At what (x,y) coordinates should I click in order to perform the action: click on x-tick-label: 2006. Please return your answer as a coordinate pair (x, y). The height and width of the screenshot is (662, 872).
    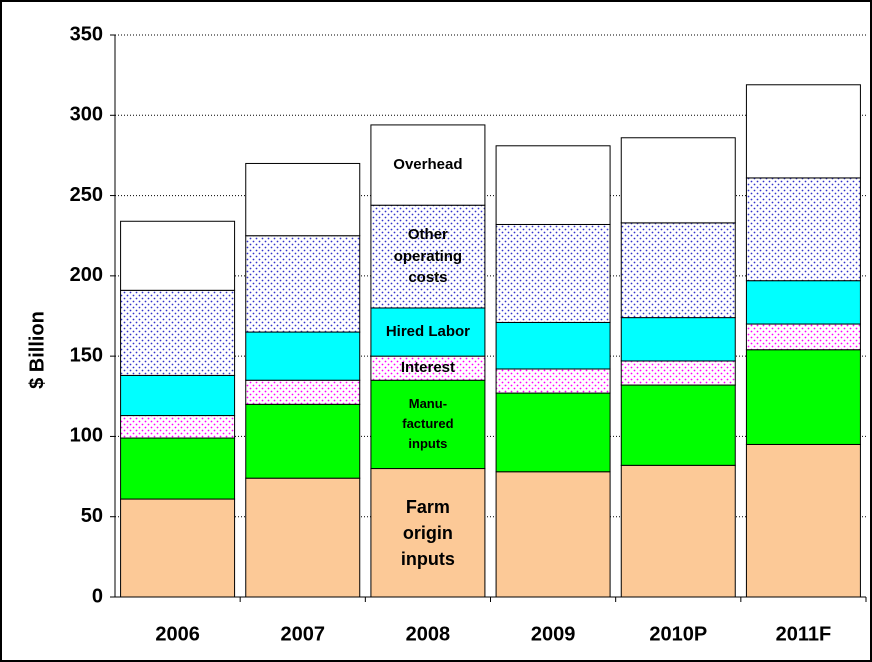
    Looking at the image, I should click on (177, 634).